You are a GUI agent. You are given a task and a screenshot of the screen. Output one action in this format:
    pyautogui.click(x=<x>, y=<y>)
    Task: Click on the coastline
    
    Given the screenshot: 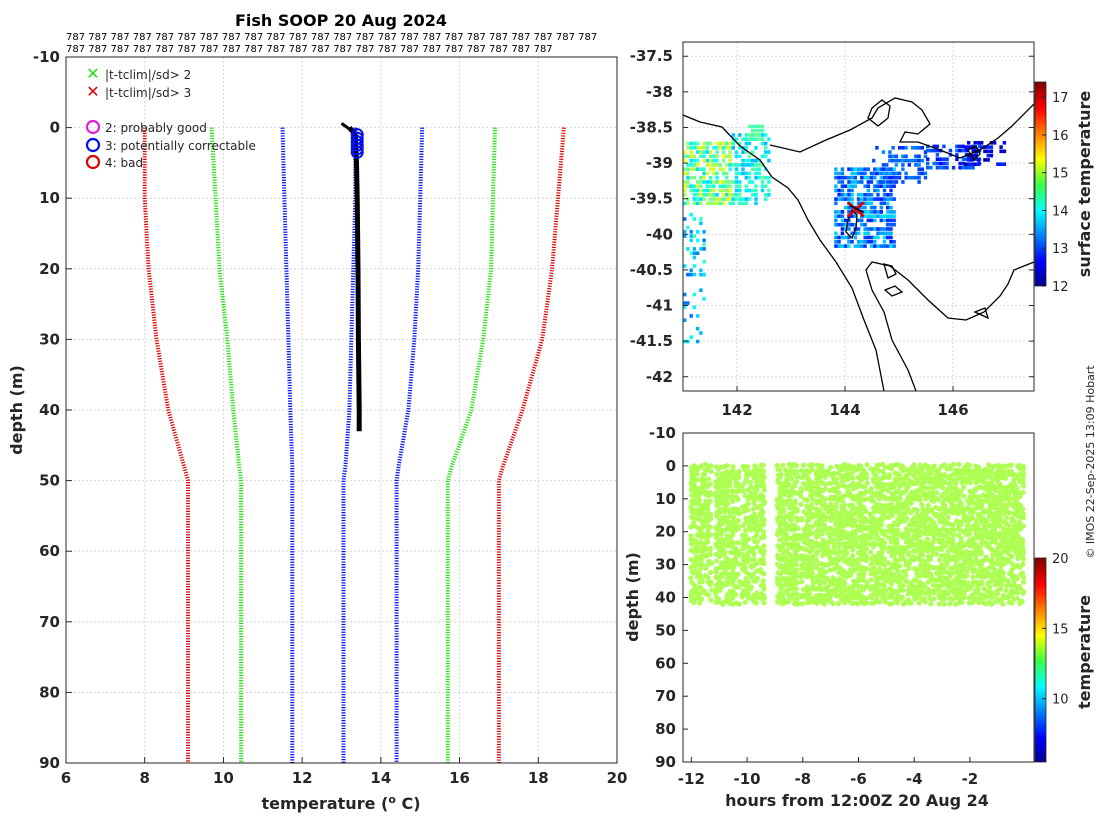 What is the action you would take?
    pyautogui.click(x=858, y=244)
    